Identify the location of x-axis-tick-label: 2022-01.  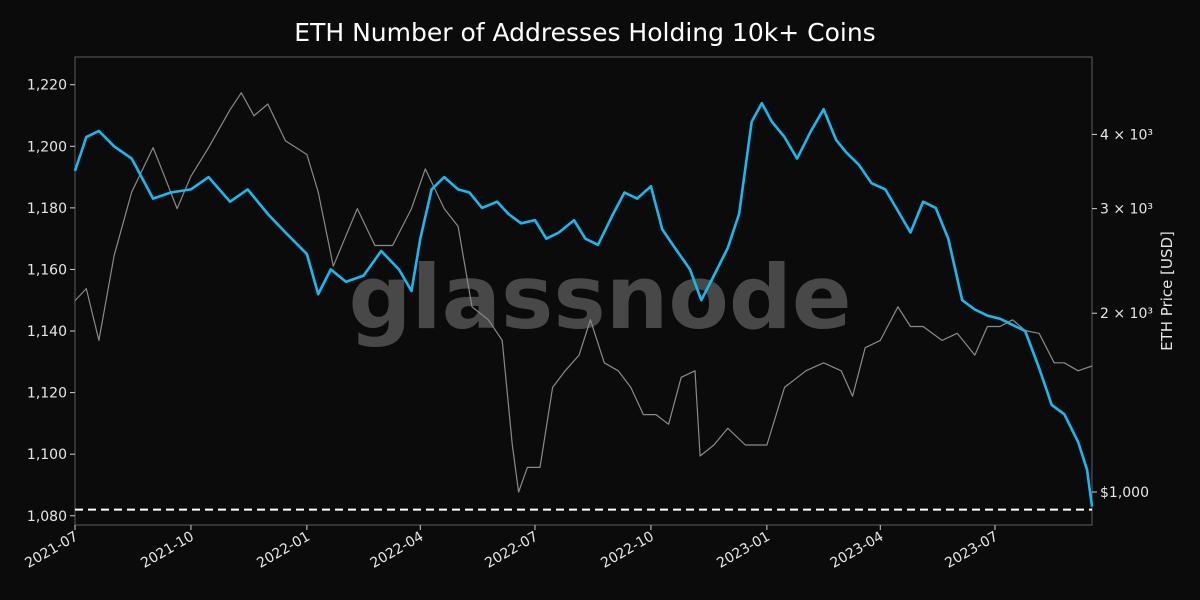
(283, 550).